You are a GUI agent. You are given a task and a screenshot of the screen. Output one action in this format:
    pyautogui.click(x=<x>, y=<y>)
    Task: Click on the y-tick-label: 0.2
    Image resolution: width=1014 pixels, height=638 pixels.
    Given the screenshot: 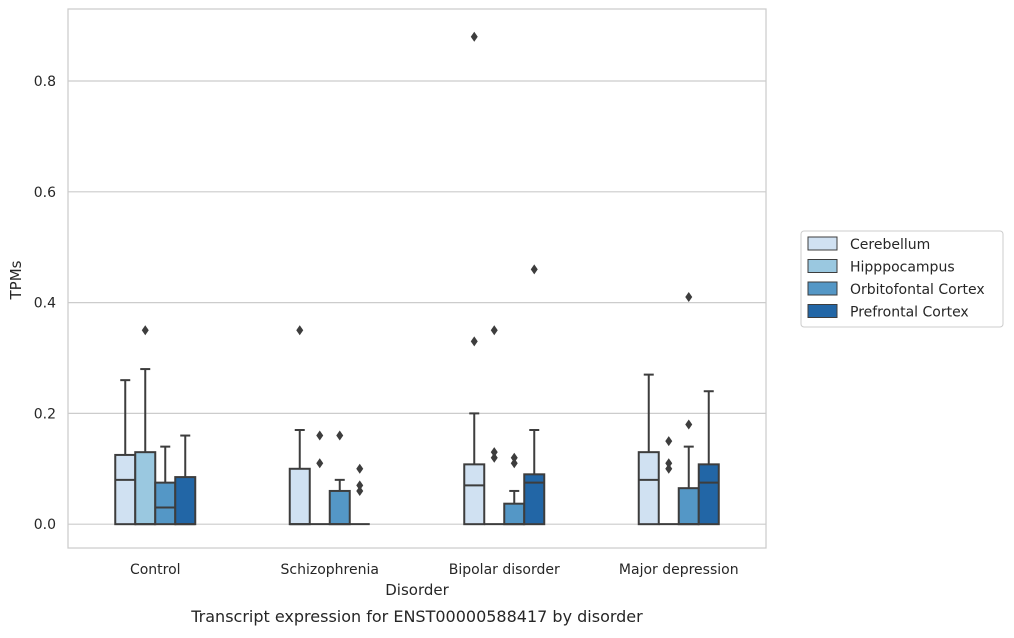 What is the action you would take?
    pyautogui.click(x=45, y=414)
    